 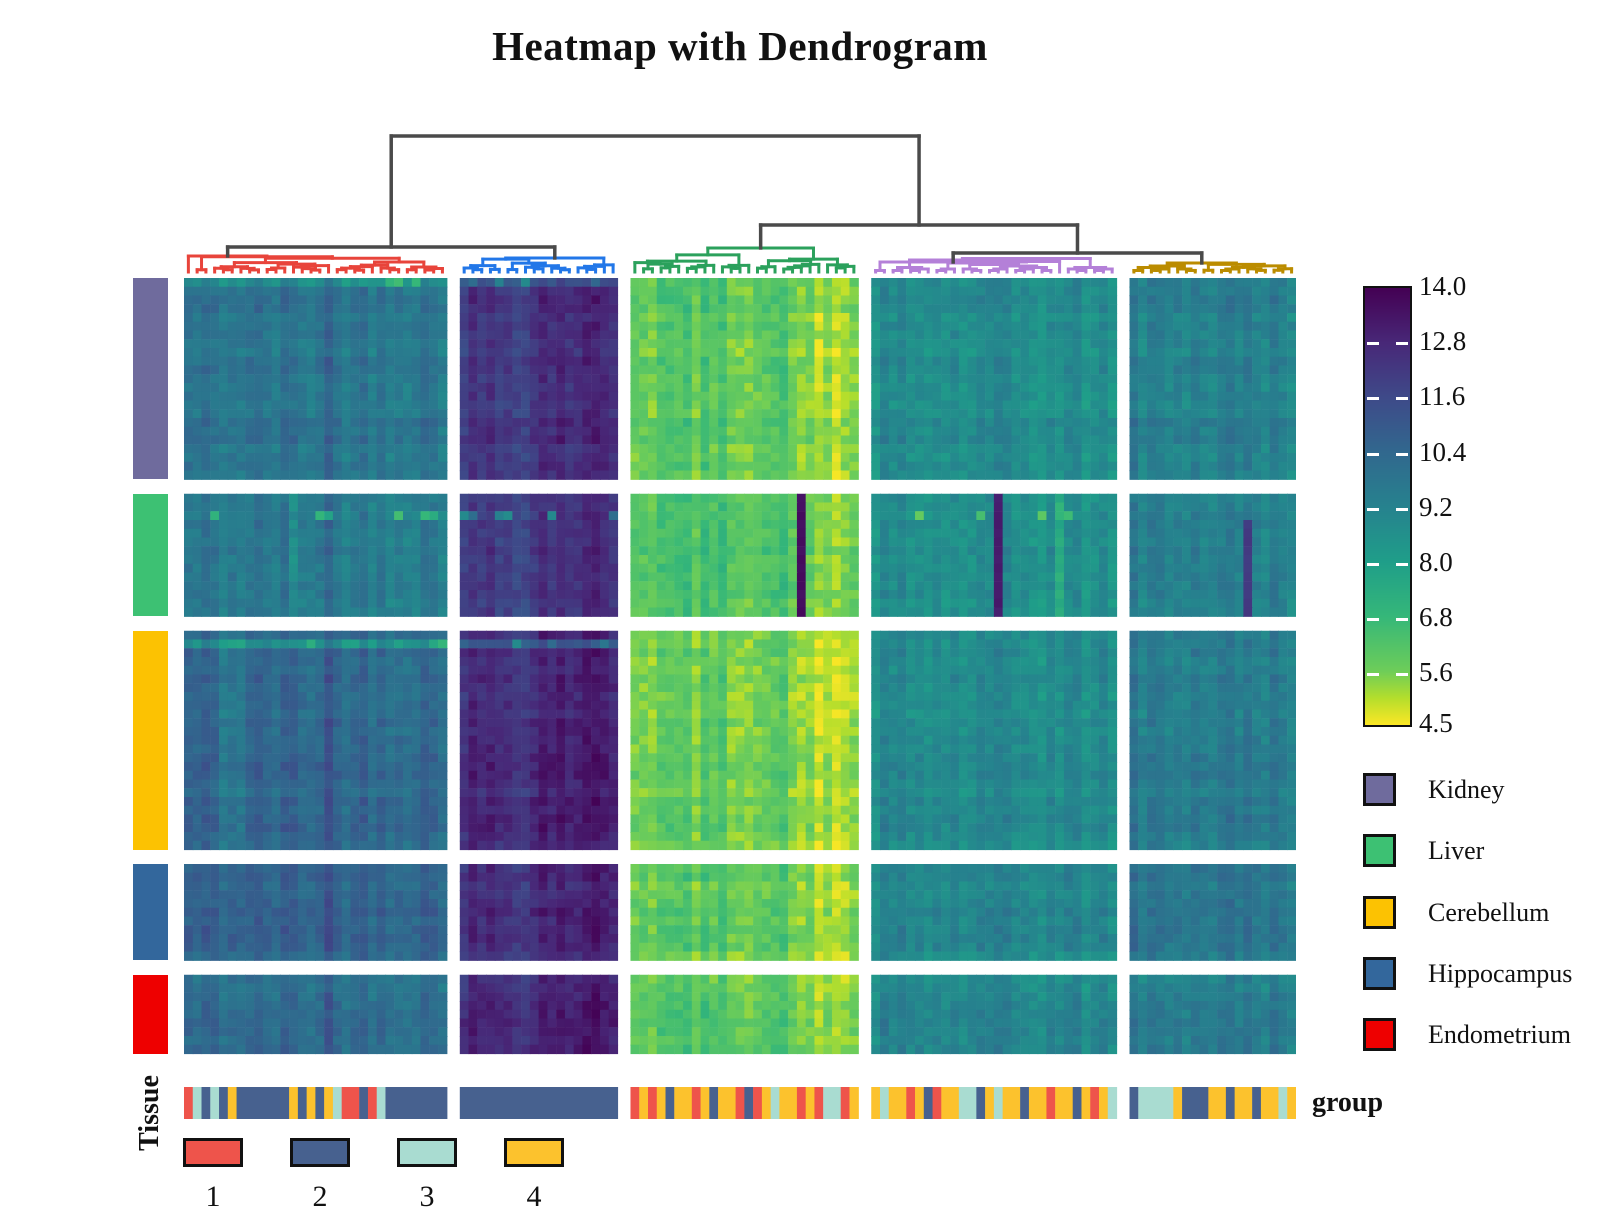 I want to click on dendrogram, so click(x=740, y=204).